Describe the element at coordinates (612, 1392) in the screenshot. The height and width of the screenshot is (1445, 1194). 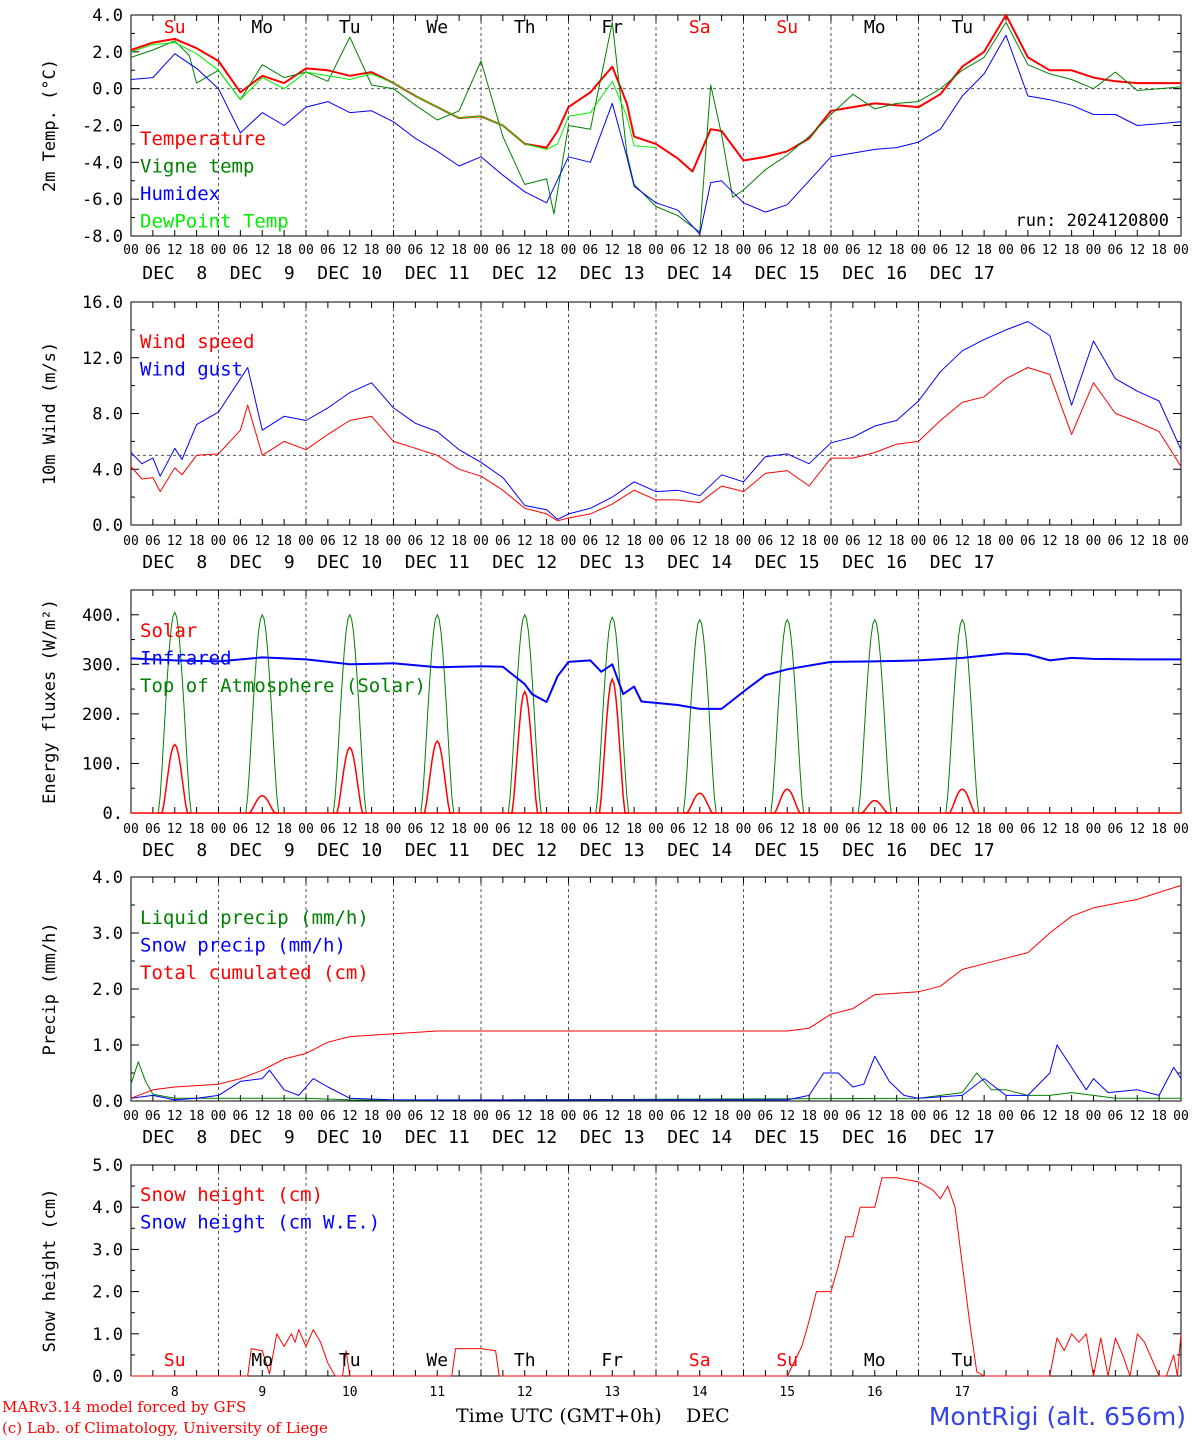
I see `day-number-label: 13` at that location.